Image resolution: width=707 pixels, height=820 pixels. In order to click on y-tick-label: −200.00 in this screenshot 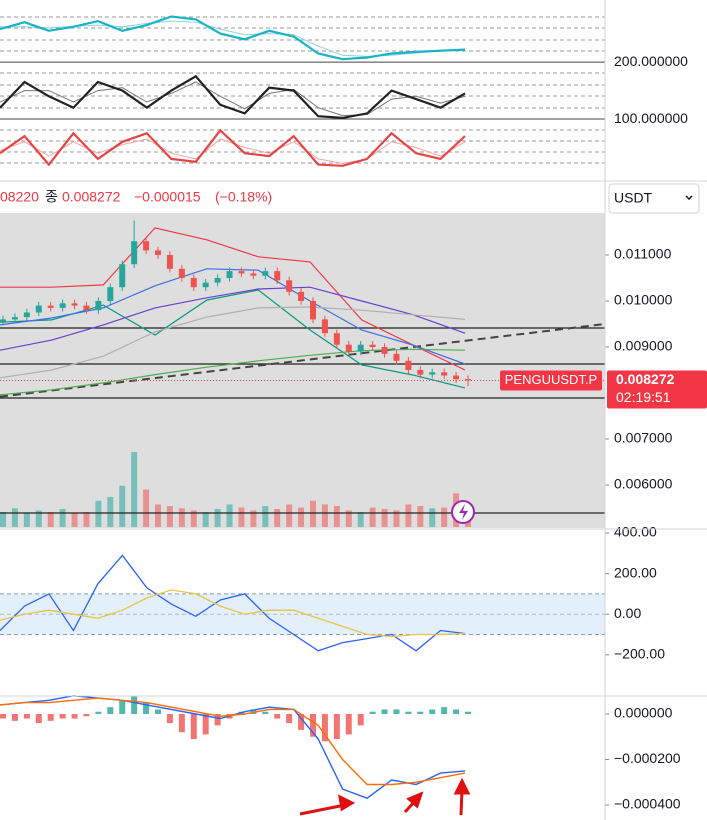, I will do `click(639, 654)`.